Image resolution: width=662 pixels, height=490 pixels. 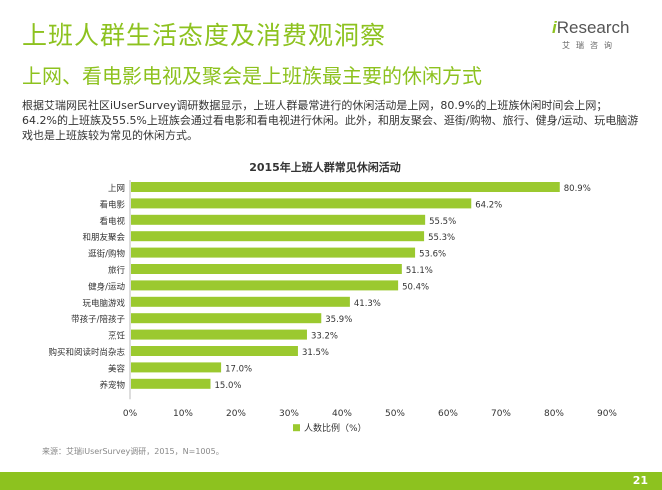 What do you see at coordinates (448, 414) in the screenshot?
I see `x-tick-label: 60%` at bounding box center [448, 414].